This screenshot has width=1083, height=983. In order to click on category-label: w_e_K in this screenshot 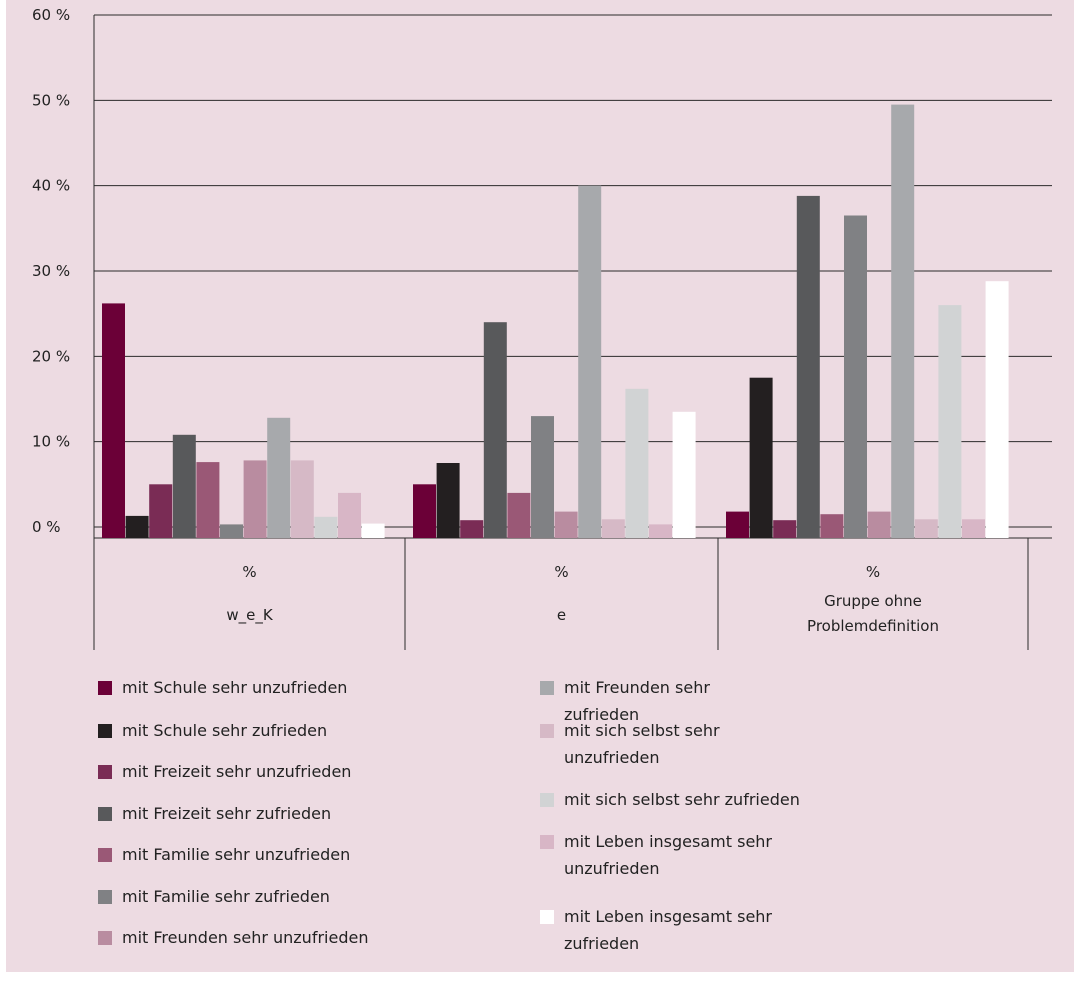, I will do `click(249, 615)`.